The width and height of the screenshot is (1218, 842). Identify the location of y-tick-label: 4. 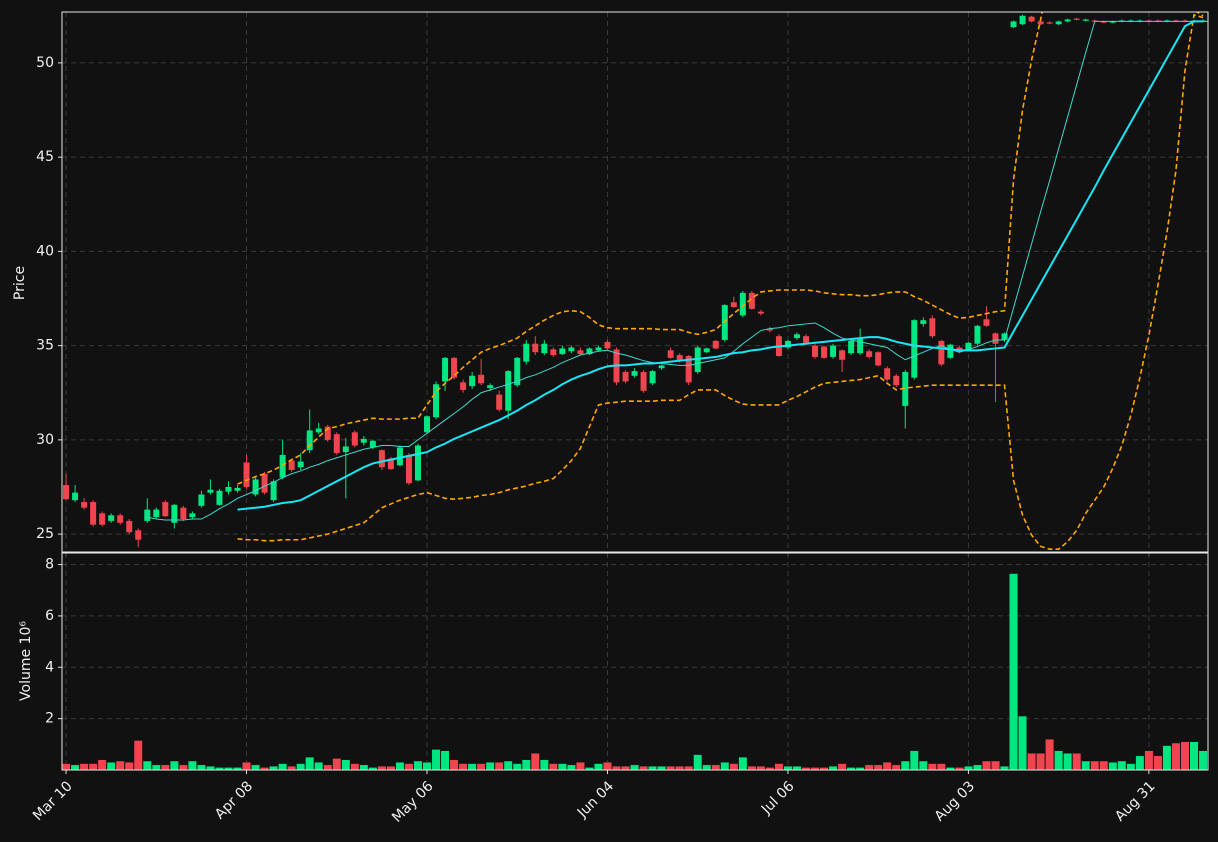
(49, 667).